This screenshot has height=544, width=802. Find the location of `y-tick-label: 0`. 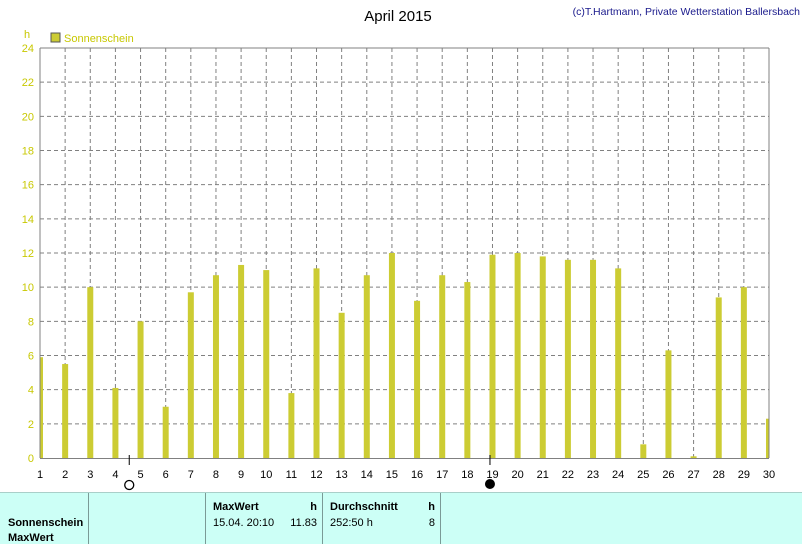

y-tick-label: 0 is located at coordinates (31, 459).